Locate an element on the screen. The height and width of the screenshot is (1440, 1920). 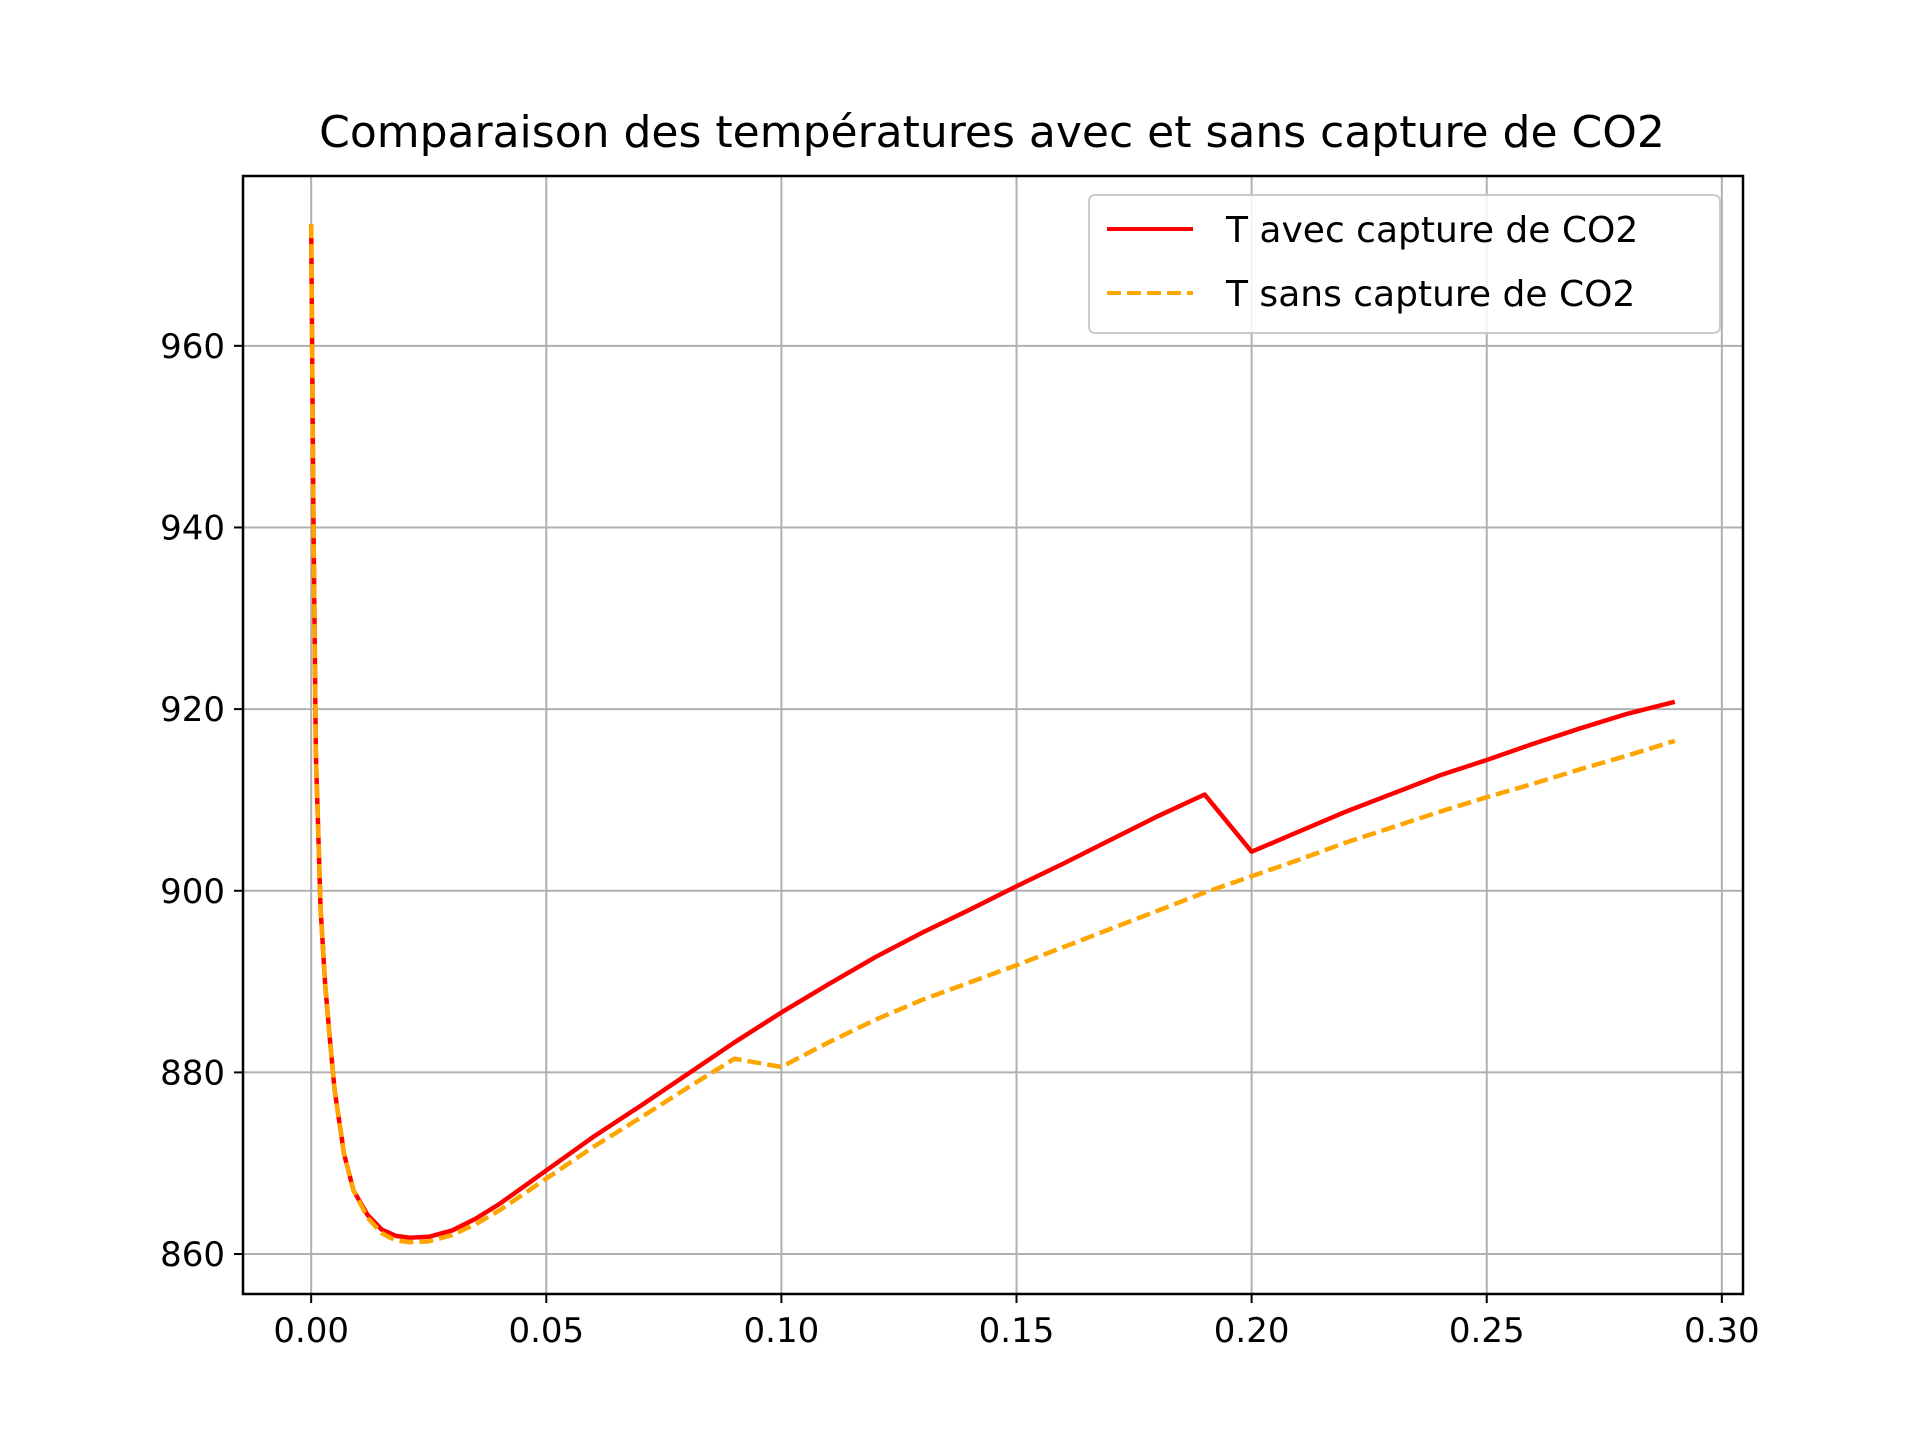
y-tick-label: 920 is located at coordinates (192, 710).